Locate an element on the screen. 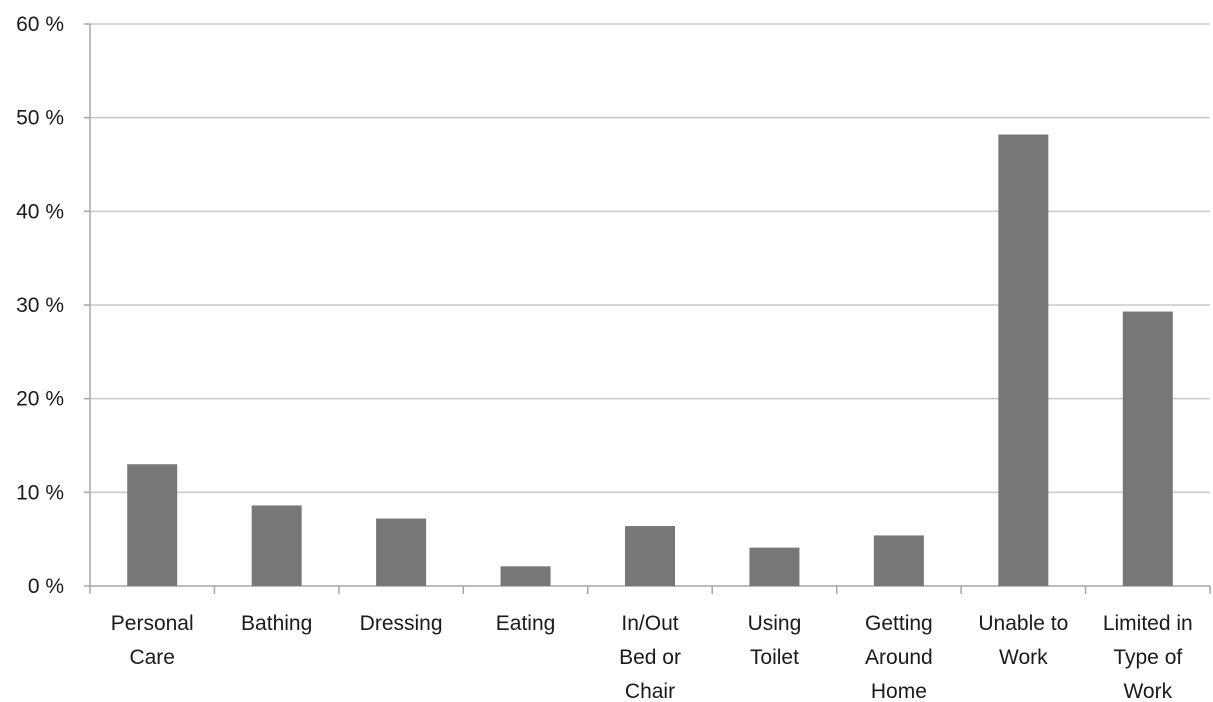 The height and width of the screenshot is (702, 1213). x-category-label-line: In/Out is located at coordinates (649, 623).